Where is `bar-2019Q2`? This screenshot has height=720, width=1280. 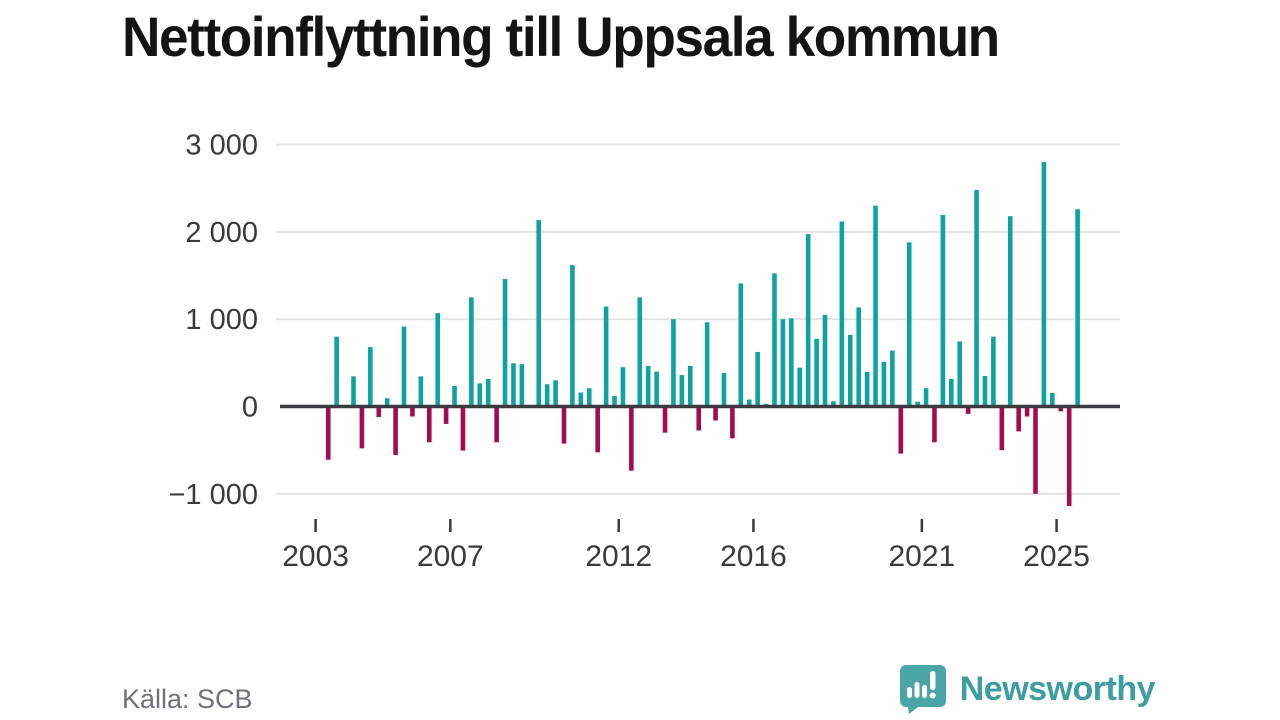
bar-2019Q2 is located at coordinates (867, 389).